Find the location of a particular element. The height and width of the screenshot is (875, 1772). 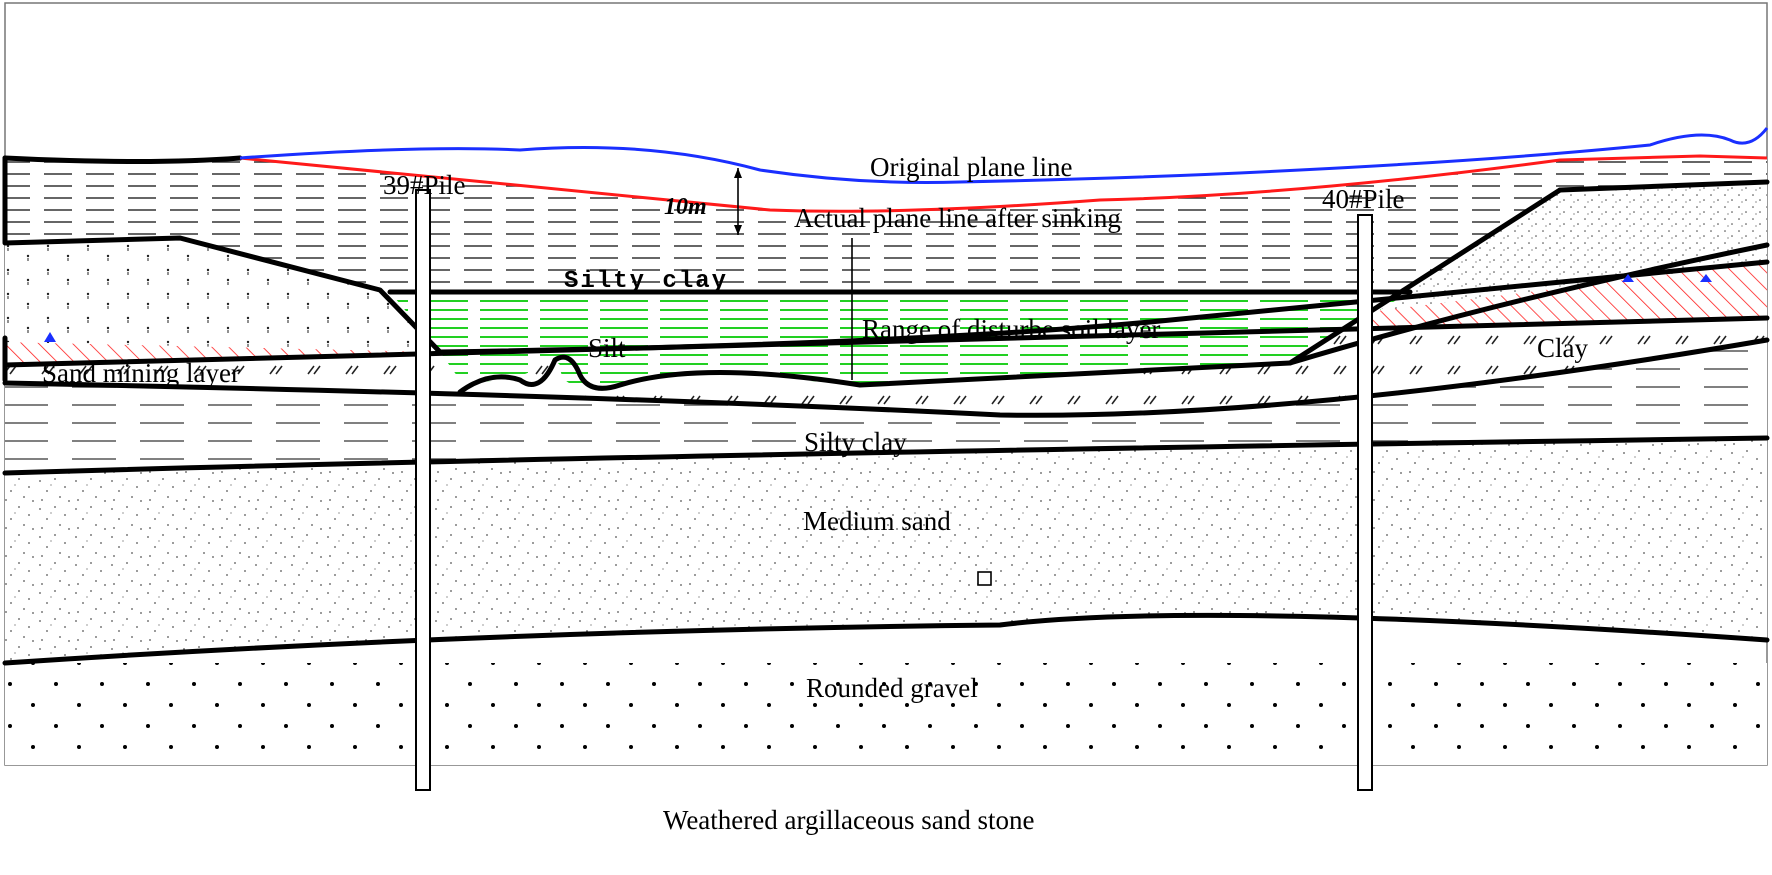

center-marker-icon is located at coordinates (984, 578).